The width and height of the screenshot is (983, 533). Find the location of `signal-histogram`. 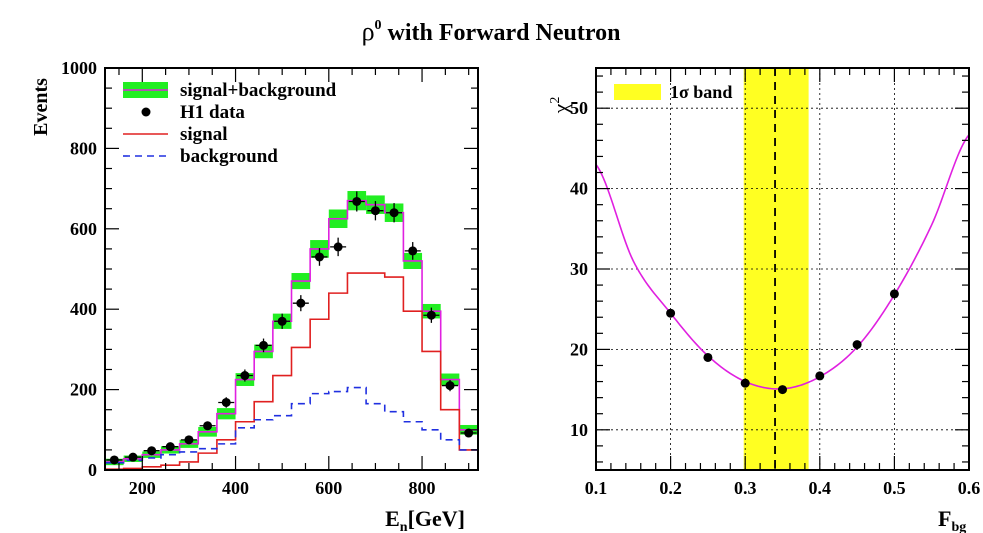

signal-histogram is located at coordinates (291, 371).